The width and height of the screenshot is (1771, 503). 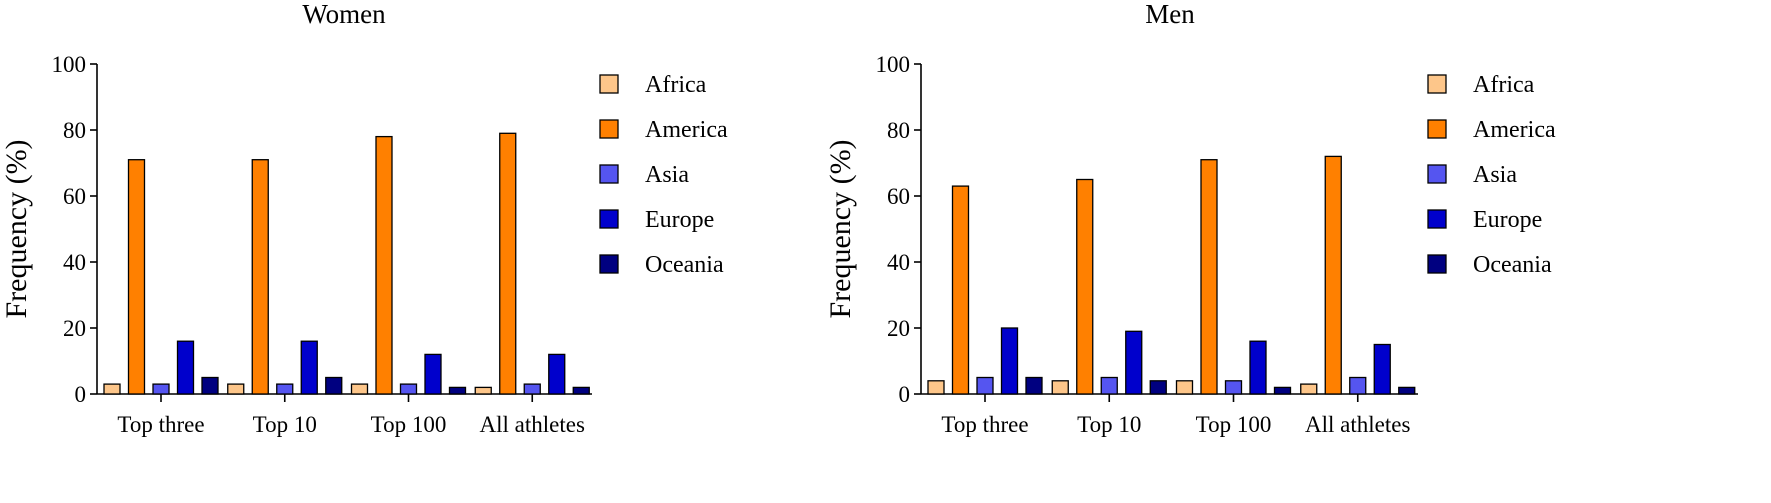 I want to click on chart-title: Women, so click(x=344, y=14).